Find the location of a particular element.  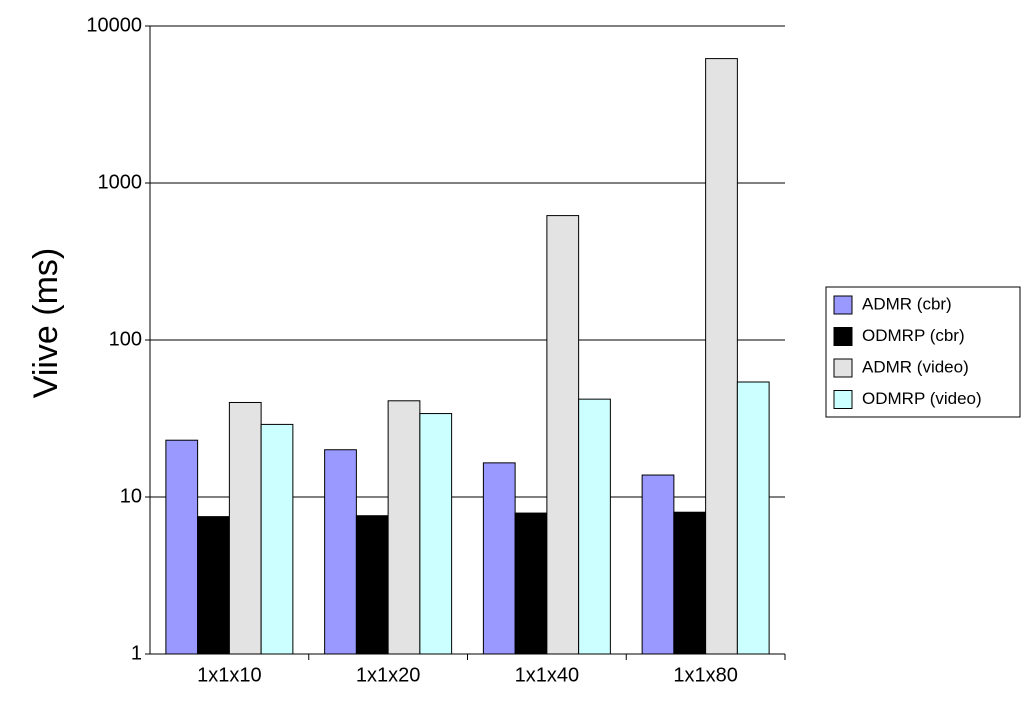

legend-label: ODMRP (cbr) is located at coordinates (913, 335).